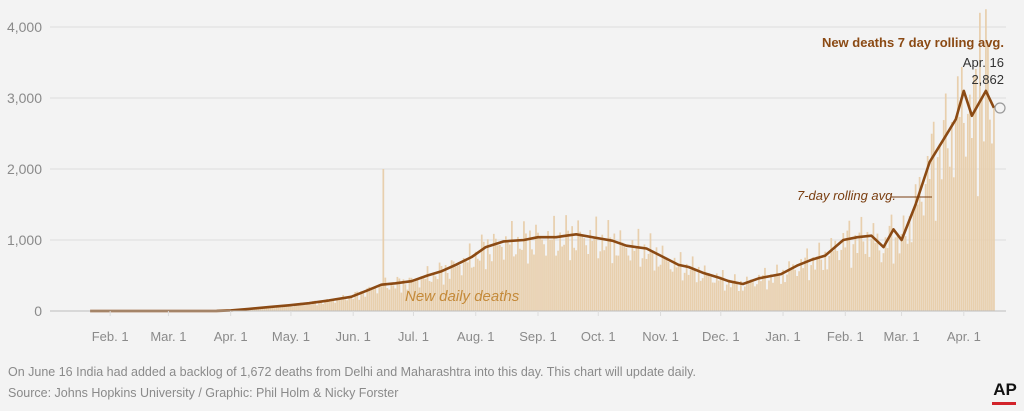  Describe the element at coordinates (660, 336) in the screenshot. I see `x-tick-label: Nov. 1` at that location.